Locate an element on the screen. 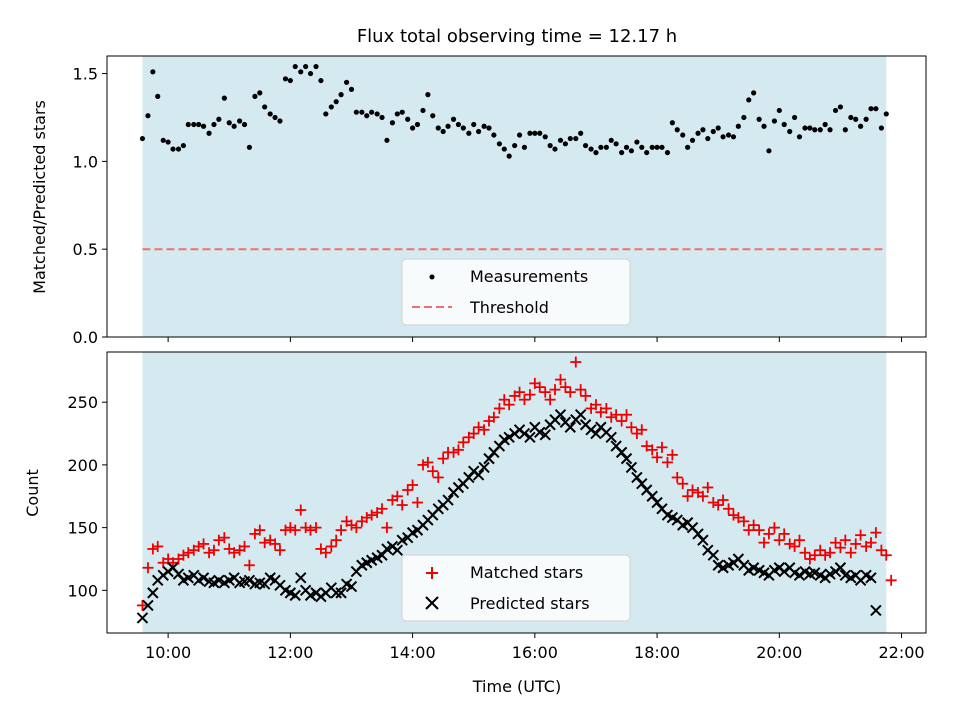 This screenshot has width=960, height=724. top-y-tick-label: 1.0 is located at coordinates (85, 161).